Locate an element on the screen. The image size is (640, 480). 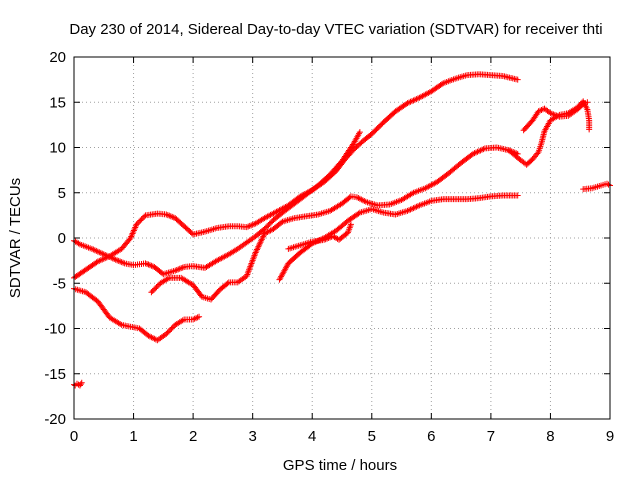
y-tick-label: -15 is located at coordinates (55, 374).